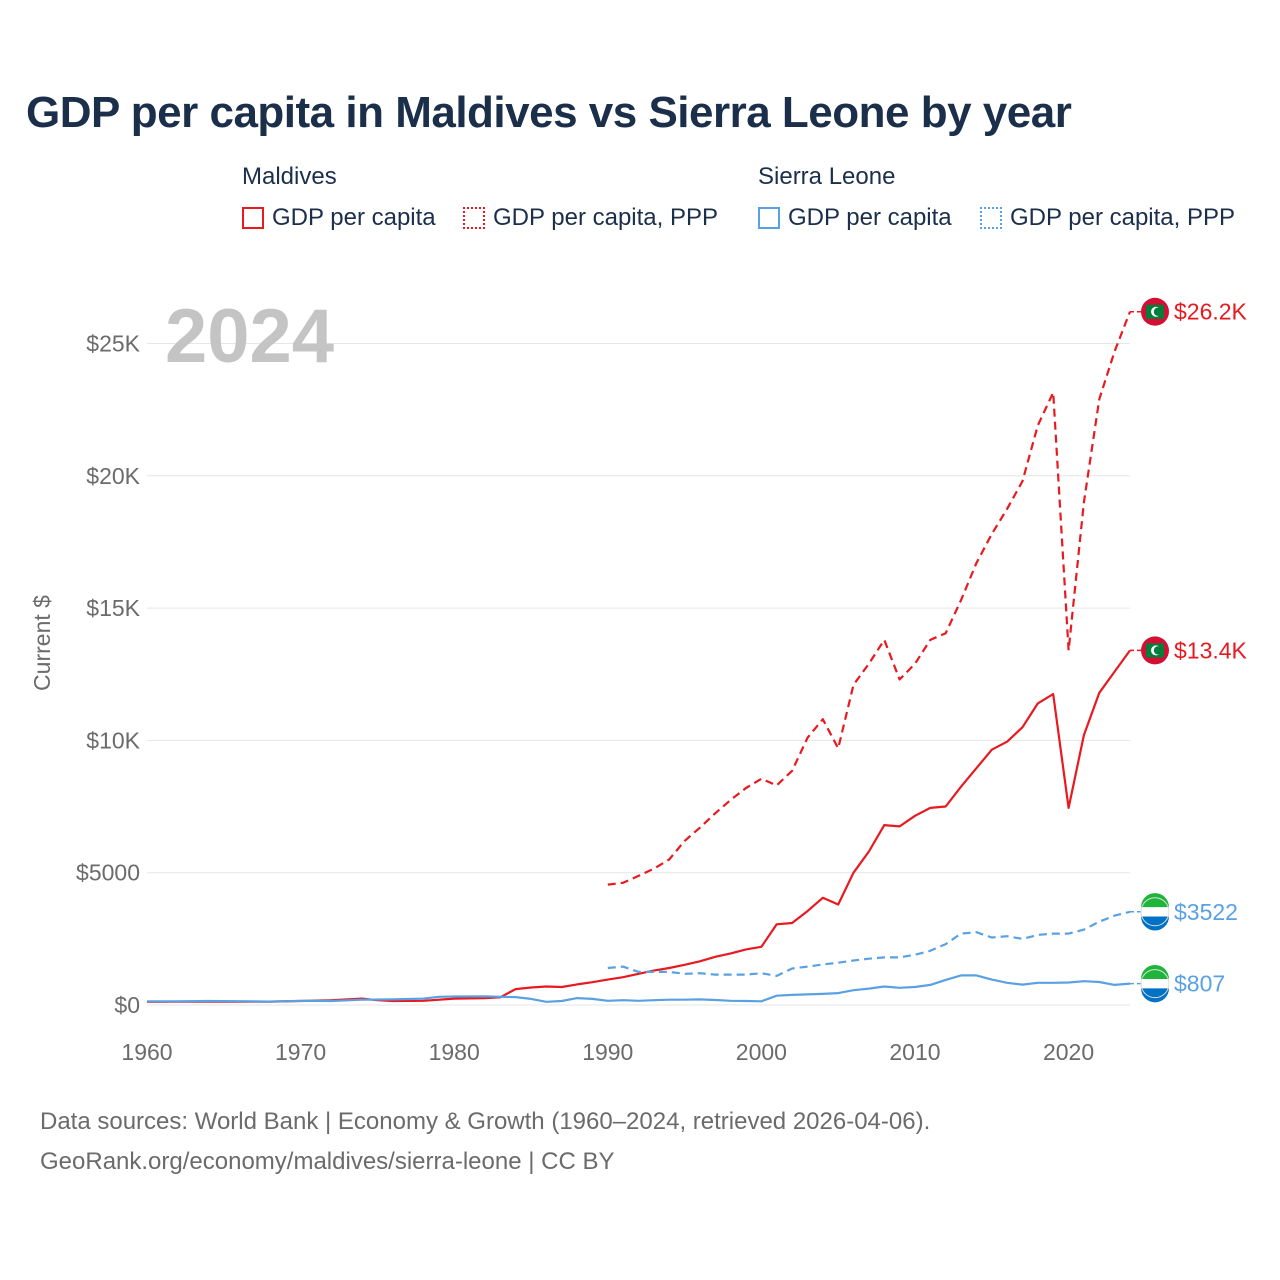  Describe the element at coordinates (1199, 984) in the screenshot. I see `end-value-label: $807` at that location.